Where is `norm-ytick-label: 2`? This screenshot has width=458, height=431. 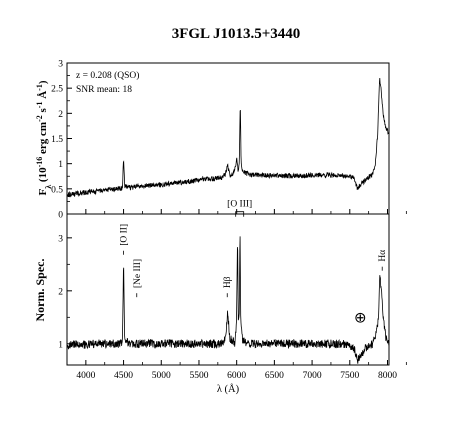
norm-ytick-label: 2 is located at coordinates (60, 292).